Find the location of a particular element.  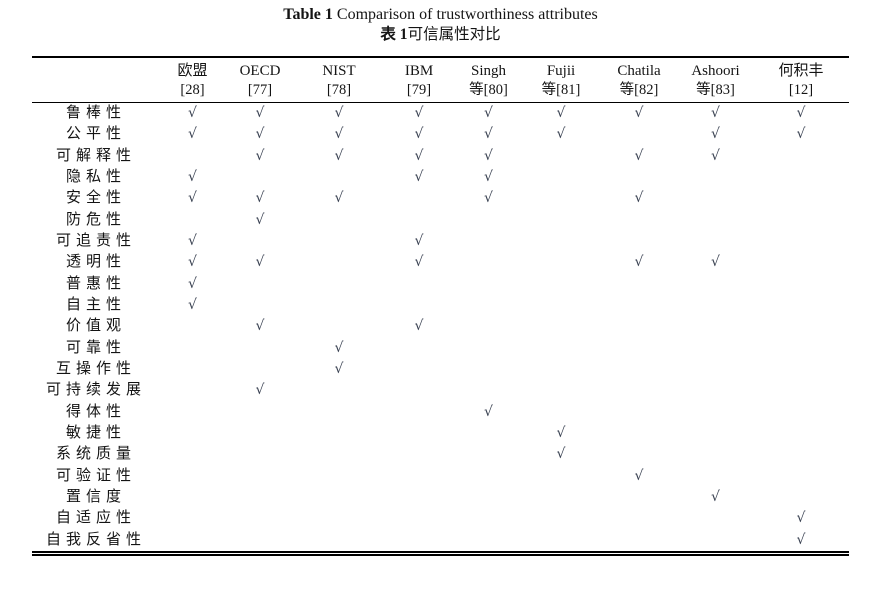

column-reference: [79] is located at coordinates (419, 89).